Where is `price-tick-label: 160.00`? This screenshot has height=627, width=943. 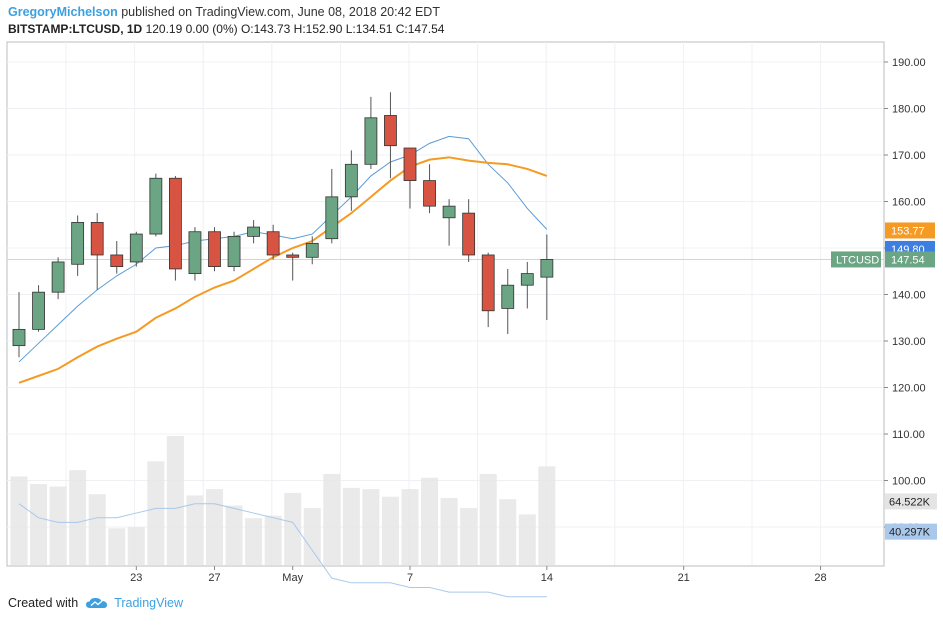 price-tick-label: 160.00 is located at coordinates (909, 203).